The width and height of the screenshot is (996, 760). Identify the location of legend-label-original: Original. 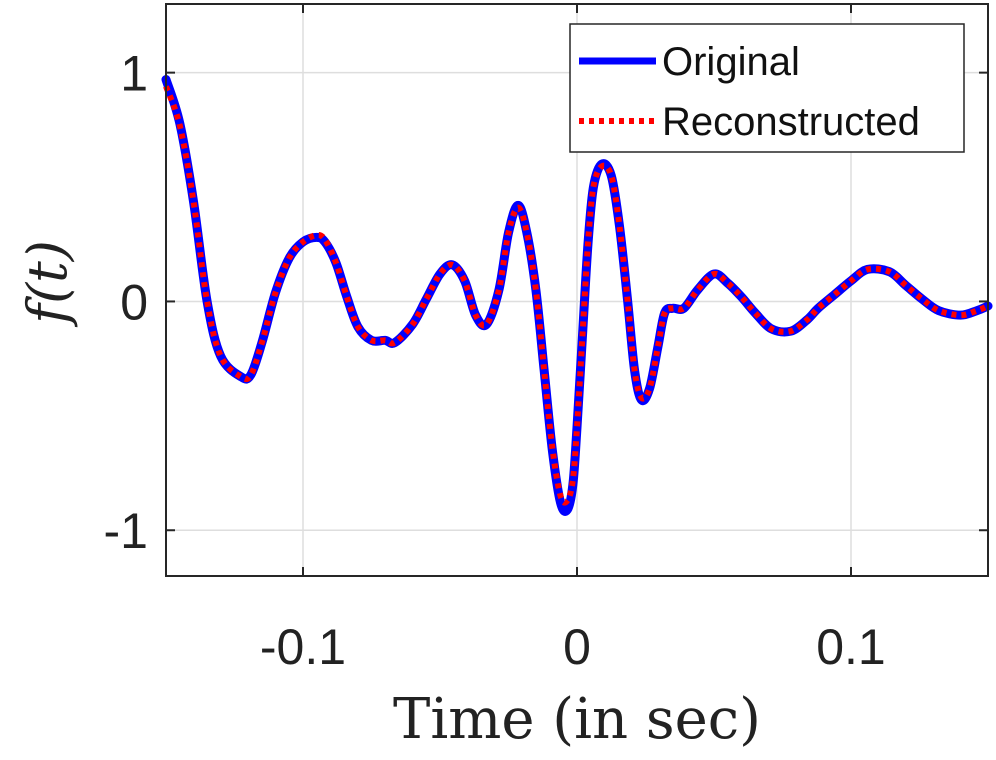
(731, 62).